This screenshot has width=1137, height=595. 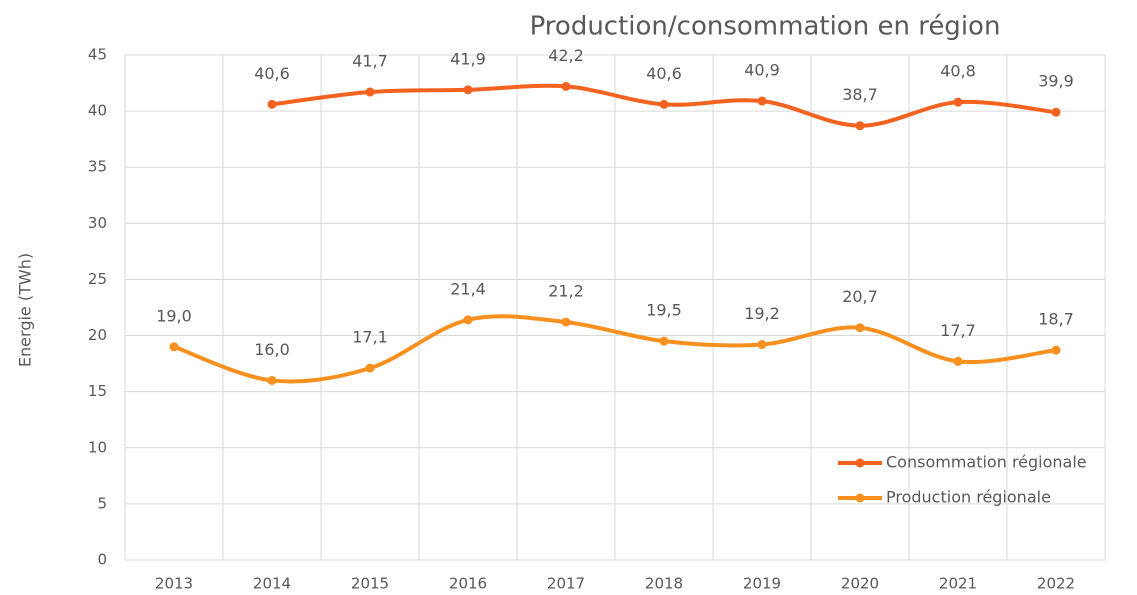 What do you see at coordinates (272, 349) in the screenshot?
I see `data-label: 16,0` at bounding box center [272, 349].